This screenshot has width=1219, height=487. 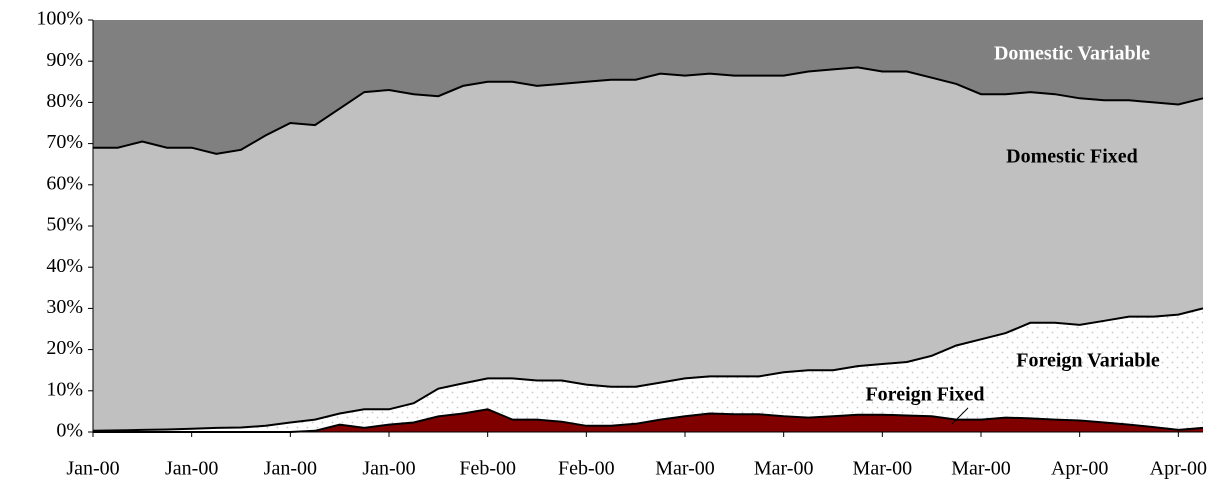 What do you see at coordinates (1088, 361) in the screenshot?
I see `series-label: Foreign Variable` at bounding box center [1088, 361].